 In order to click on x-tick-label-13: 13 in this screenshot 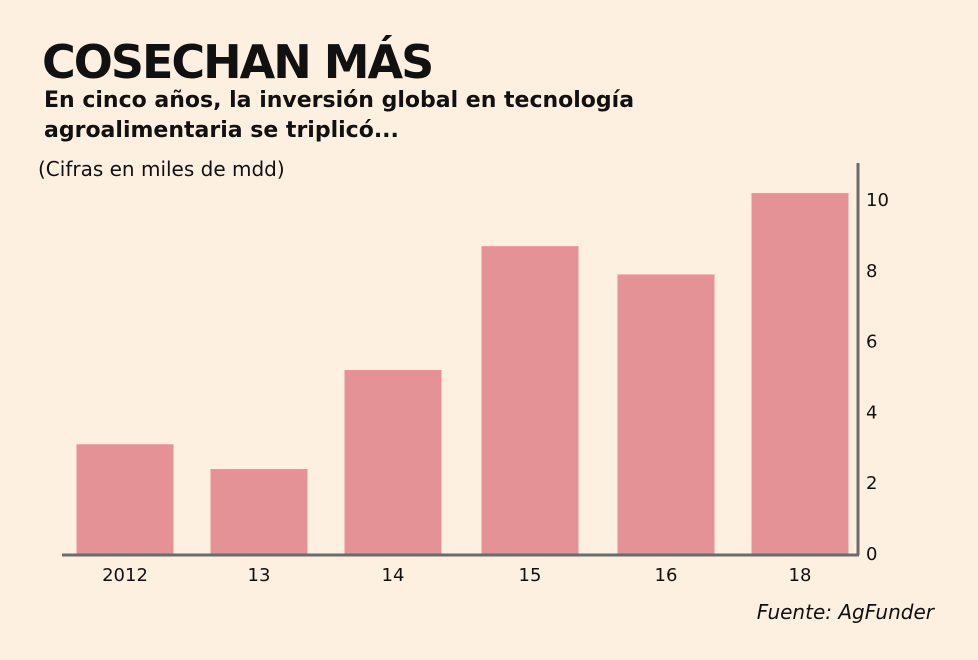, I will do `click(259, 575)`.